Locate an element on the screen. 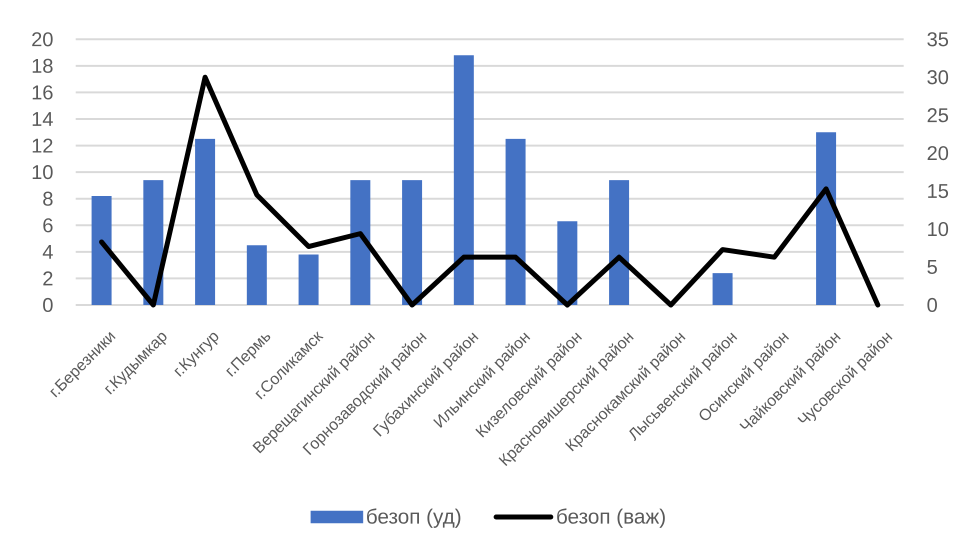 This screenshot has height=548, width=955. y2-tick-label: 5 is located at coordinates (932, 267).